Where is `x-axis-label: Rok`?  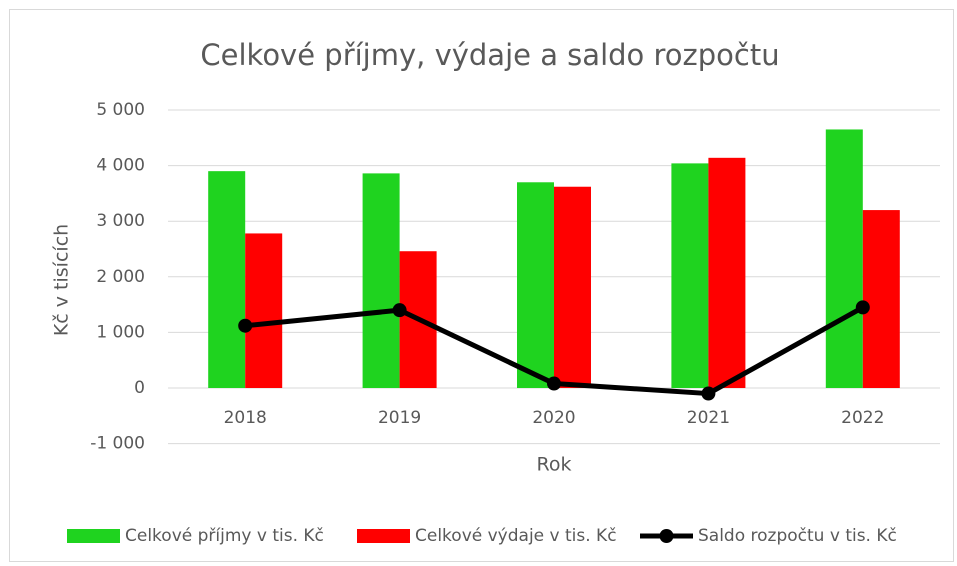
x-axis-label: Rok is located at coordinates (554, 465).